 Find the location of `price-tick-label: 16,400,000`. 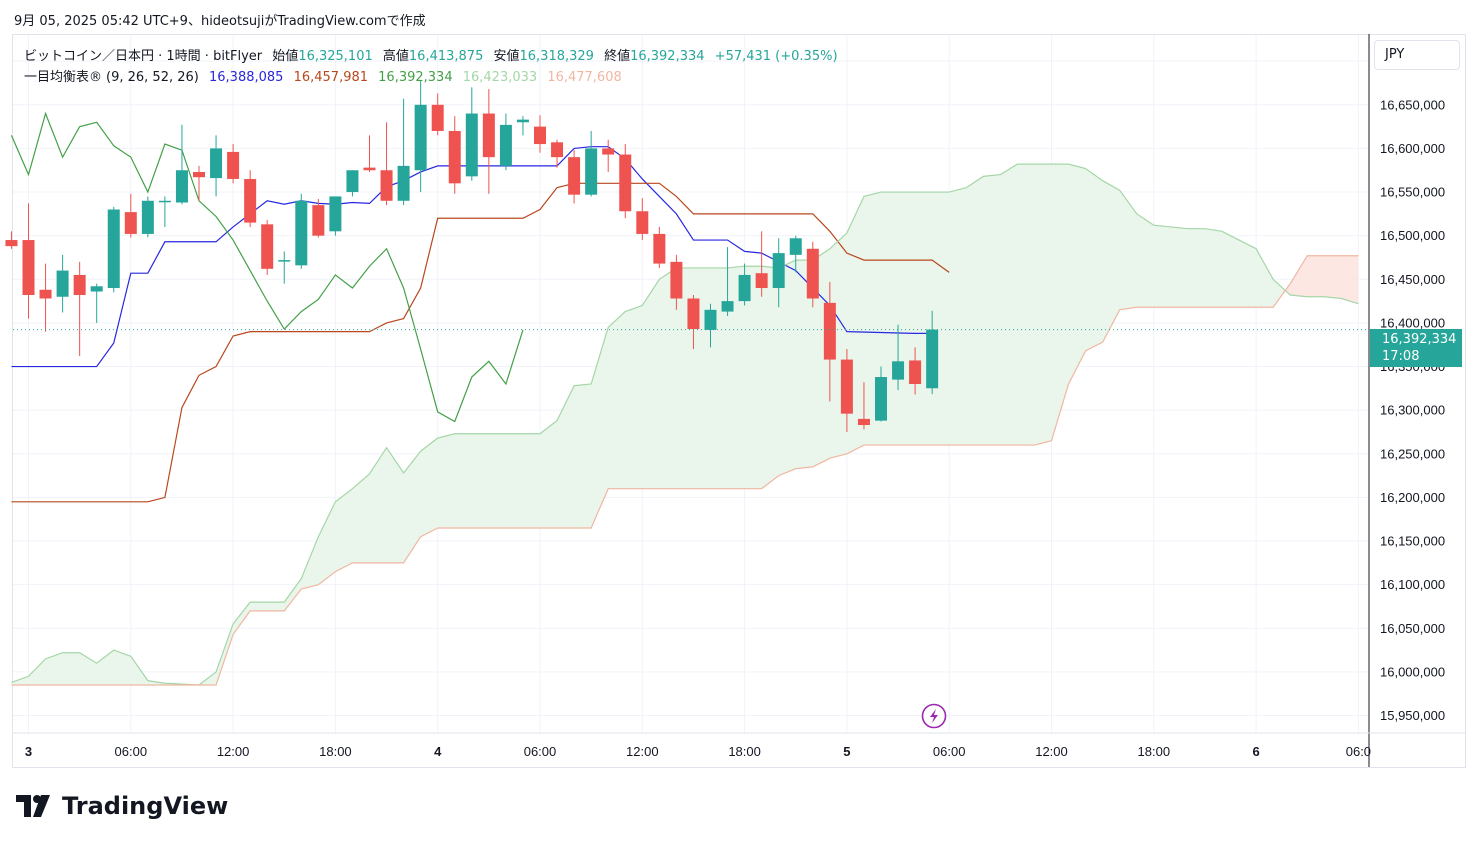

price-tick-label: 16,400,000 is located at coordinates (1412, 322).